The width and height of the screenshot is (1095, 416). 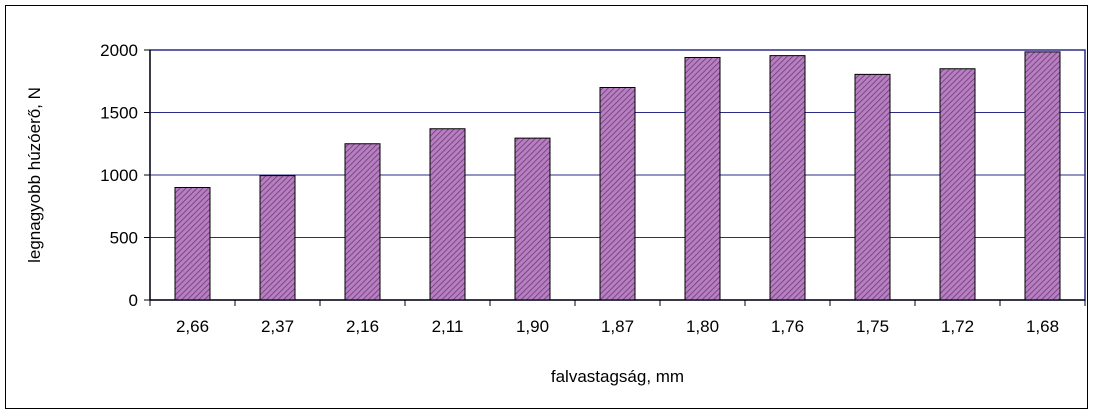 What do you see at coordinates (1042, 326) in the screenshot?
I see `x-tick-label: 1,68` at bounding box center [1042, 326].